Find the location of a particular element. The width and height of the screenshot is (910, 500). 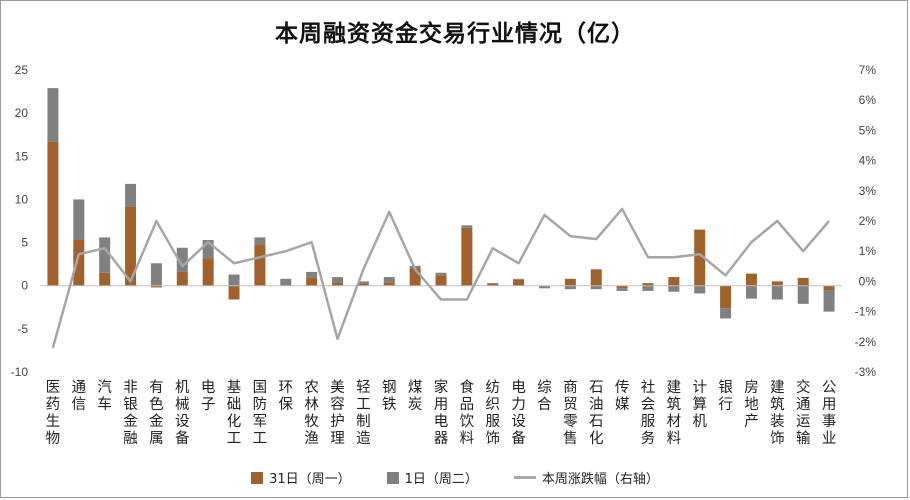

x-category-char: 建 is located at coordinates (777, 387).